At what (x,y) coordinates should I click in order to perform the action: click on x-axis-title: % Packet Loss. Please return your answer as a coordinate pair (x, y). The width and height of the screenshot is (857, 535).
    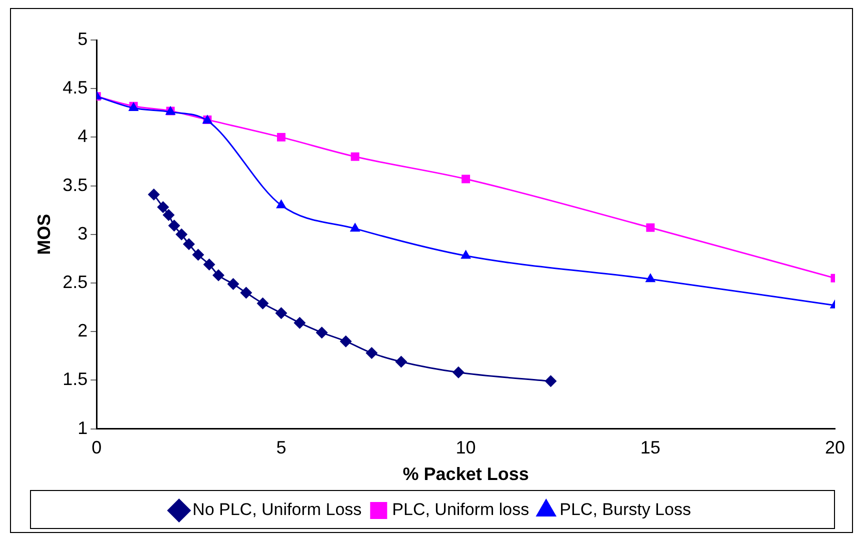
    Looking at the image, I should click on (465, 474).